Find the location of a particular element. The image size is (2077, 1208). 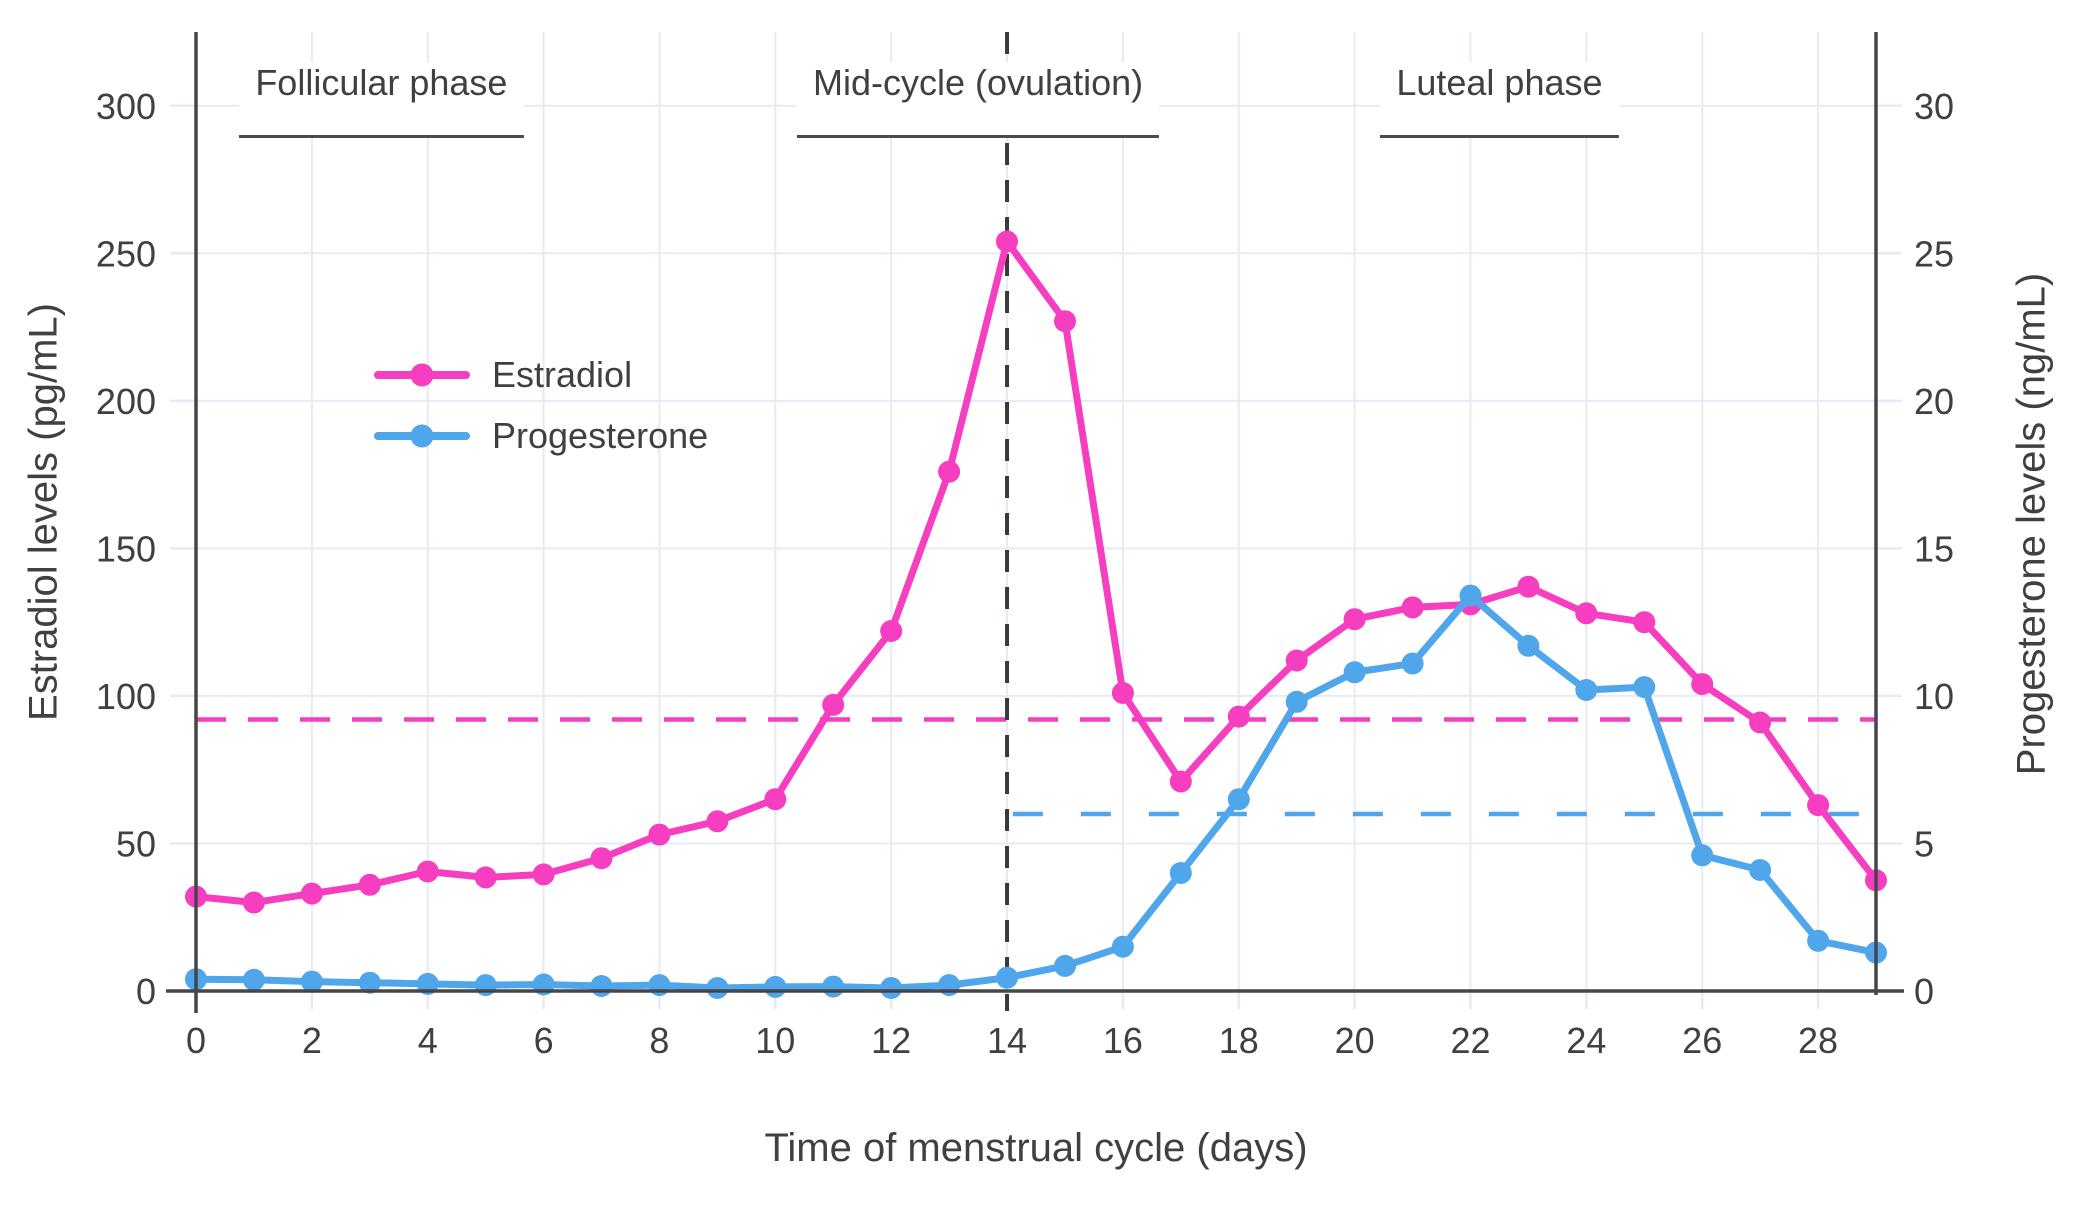

svg-text: 250 is located at coordinates (126, 253).